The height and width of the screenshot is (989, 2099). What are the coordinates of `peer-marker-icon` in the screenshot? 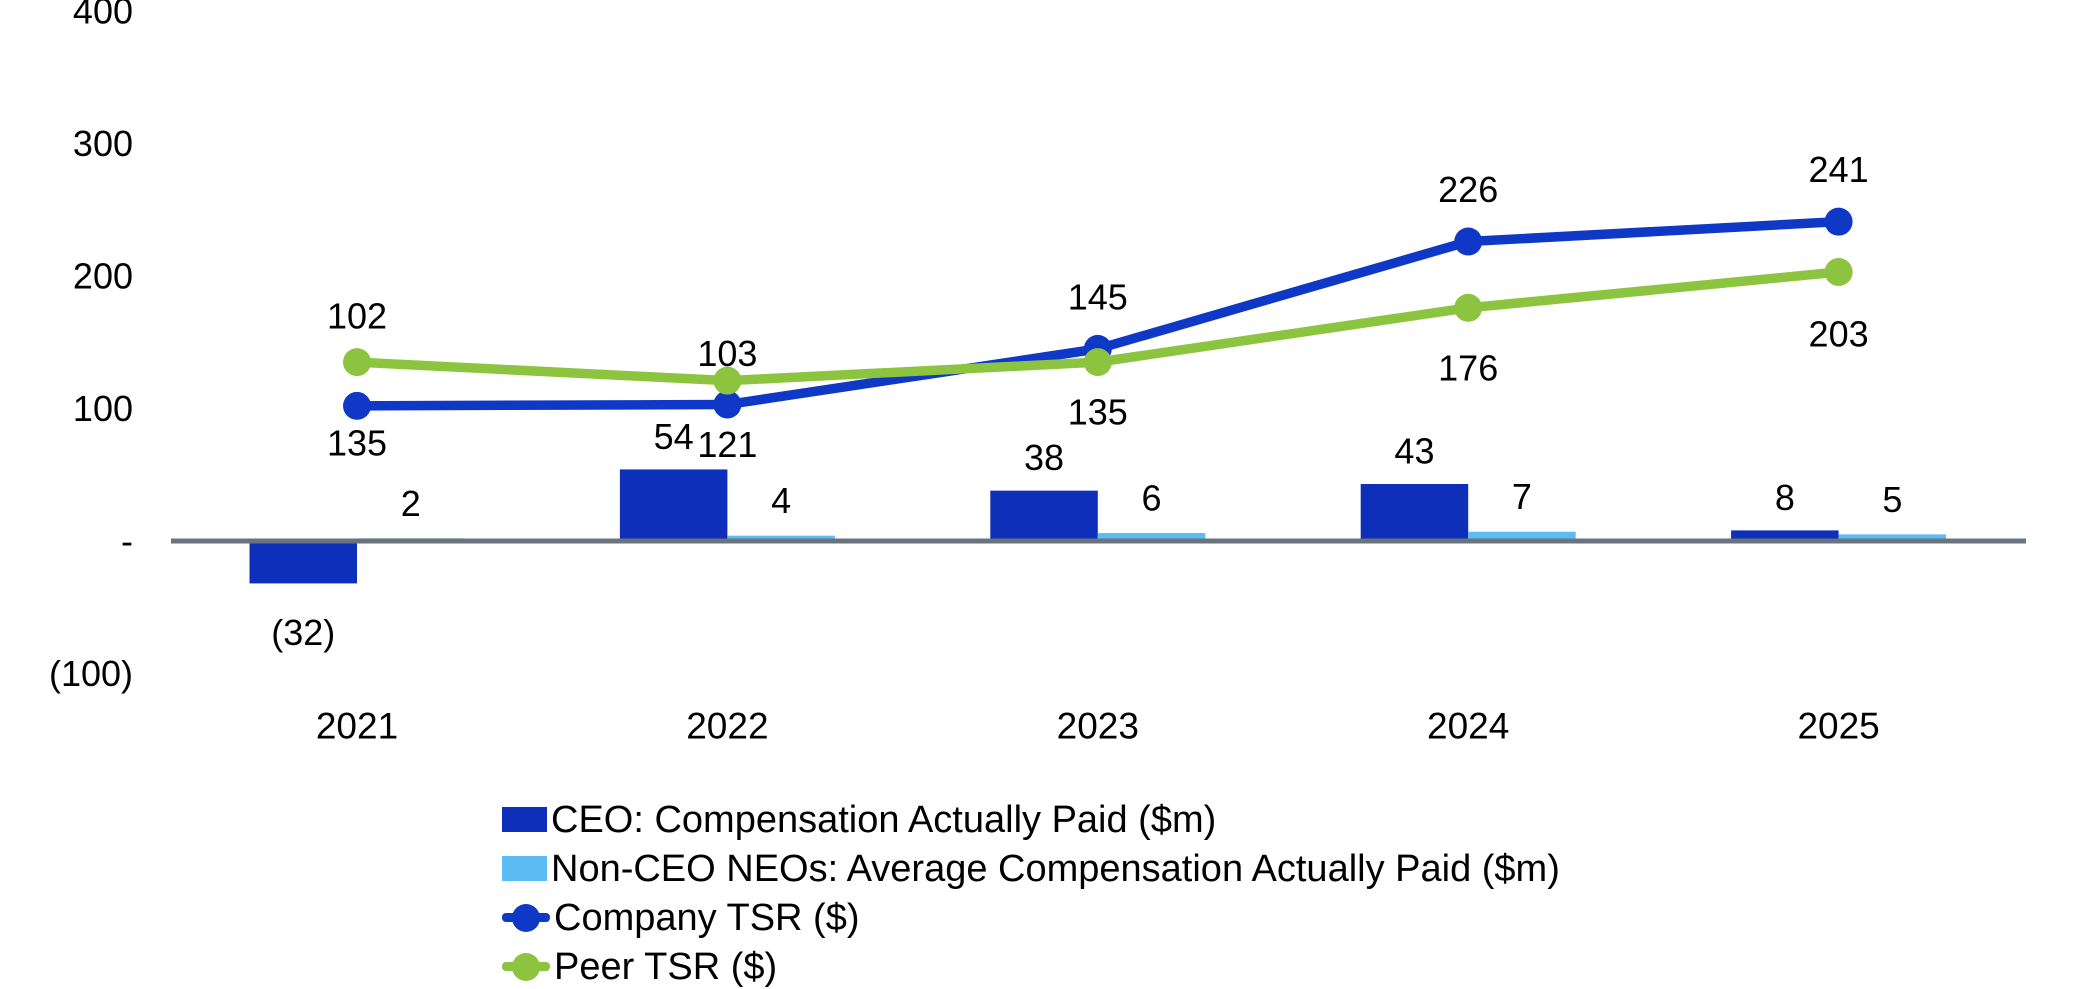 It's located at (526, 966).